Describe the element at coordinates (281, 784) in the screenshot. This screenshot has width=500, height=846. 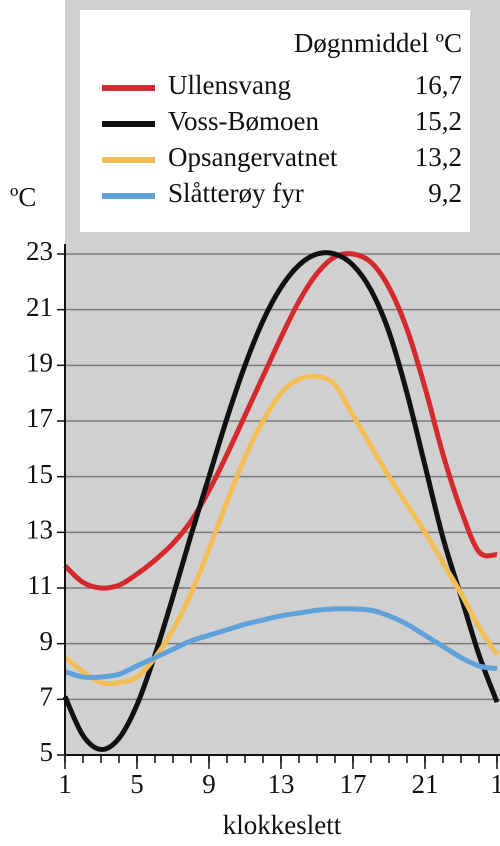
I see `x-tick-label: 13` at that location.